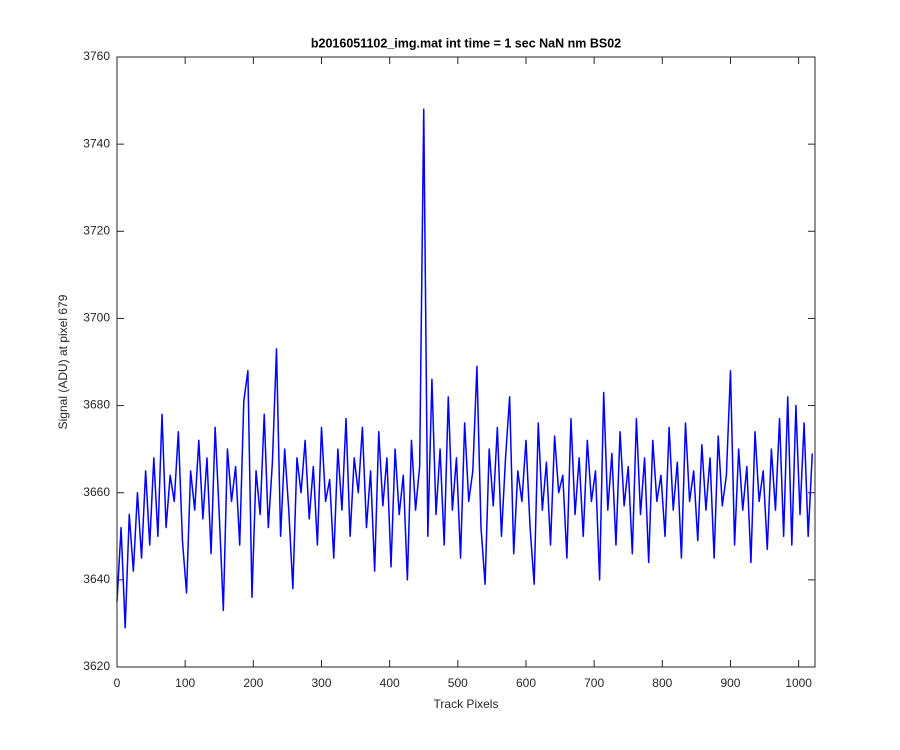 The height and width of the screenshot is (750, 900). What do you see at coordinates (458, 683) in the screenshot?
I see `x-tick-label: 500` at bounding box center [458, 683].